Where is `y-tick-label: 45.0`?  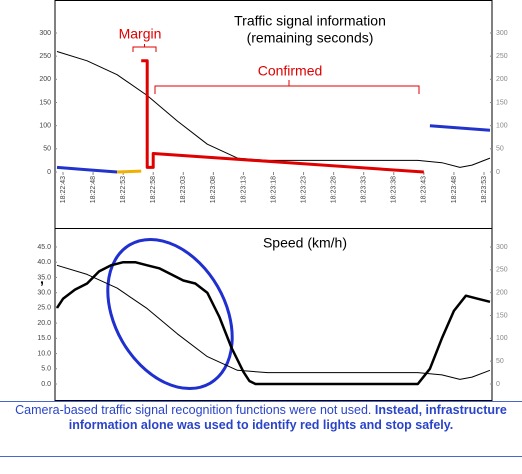 y-tick-label: 45.0 is located at coordinates (44, 247).